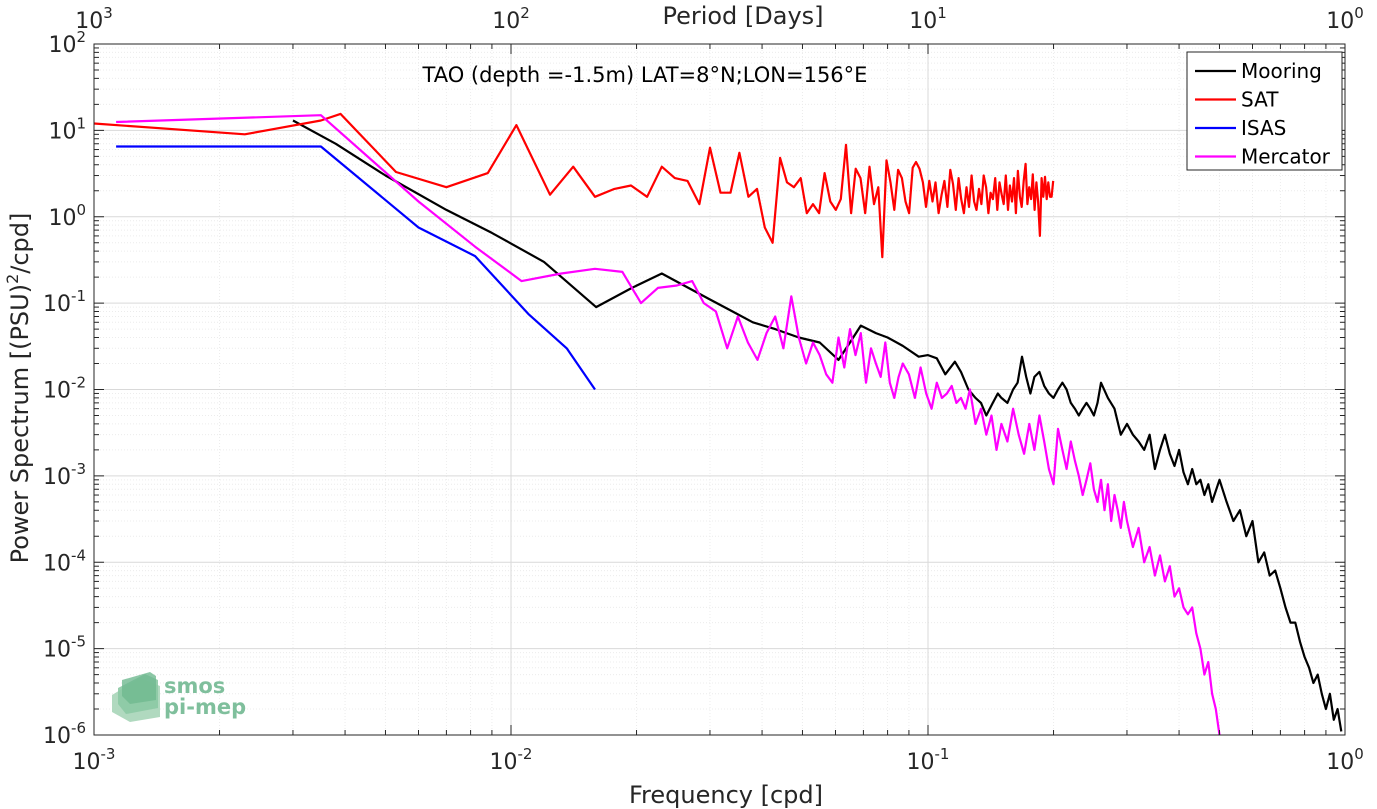 Image resolution: width=1377 pixels, height=809 pixels. What do you see at coordinates (64, 302) in the screenshot?
I see `y-tick-label: 10⁻¹` at bounding box center [64, 302].